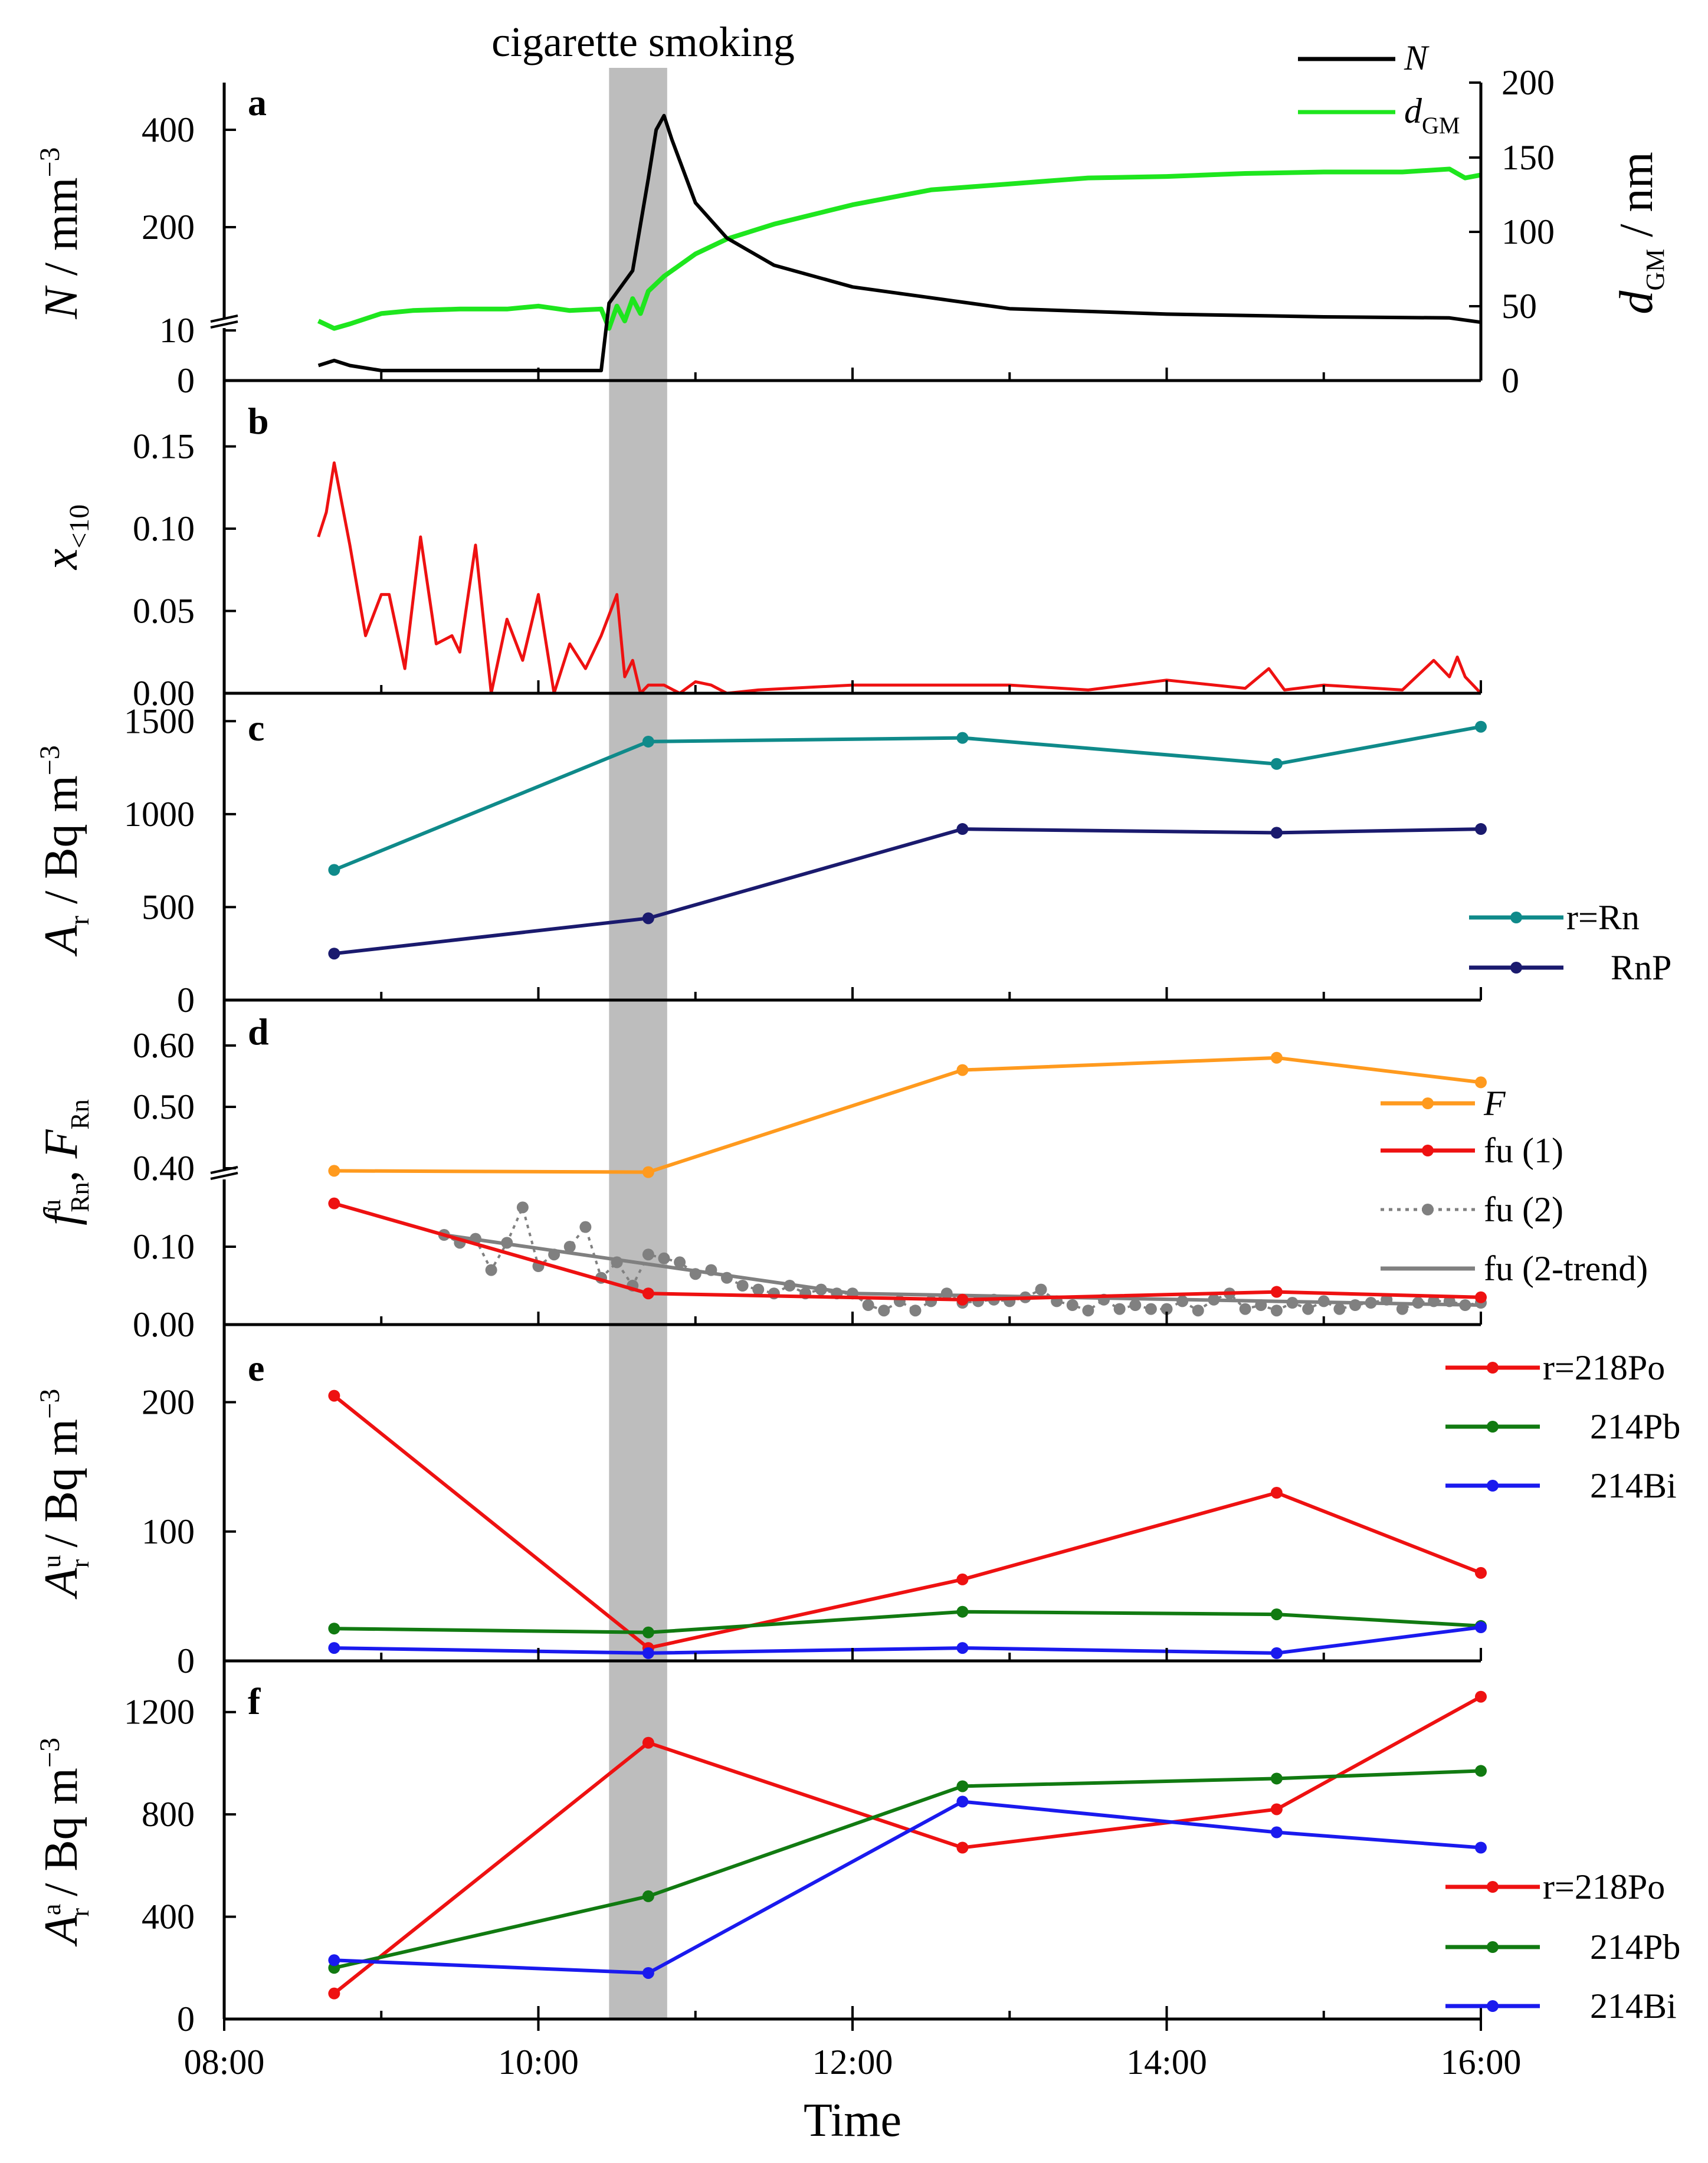 The height and width of the screenshot is (2163, 1708). I want to click on legend-e-Po218: r=218Po, so click(1604, 1367).